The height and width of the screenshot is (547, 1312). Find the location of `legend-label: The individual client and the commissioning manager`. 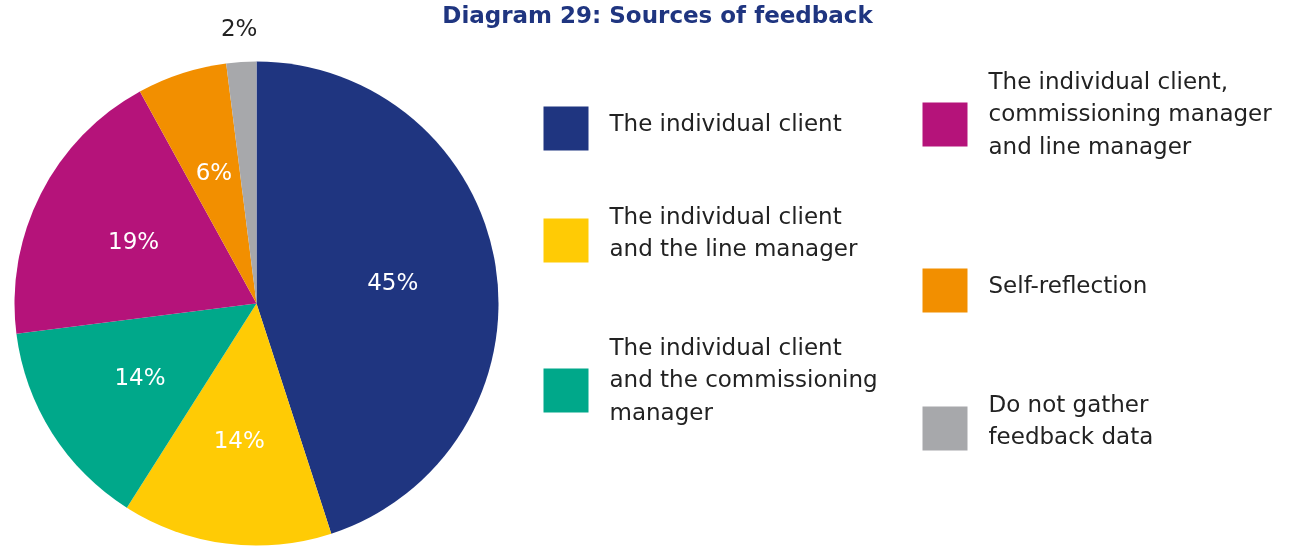

legend-label: The individual client and the commissioning manager is located at coordinates (743, 379).